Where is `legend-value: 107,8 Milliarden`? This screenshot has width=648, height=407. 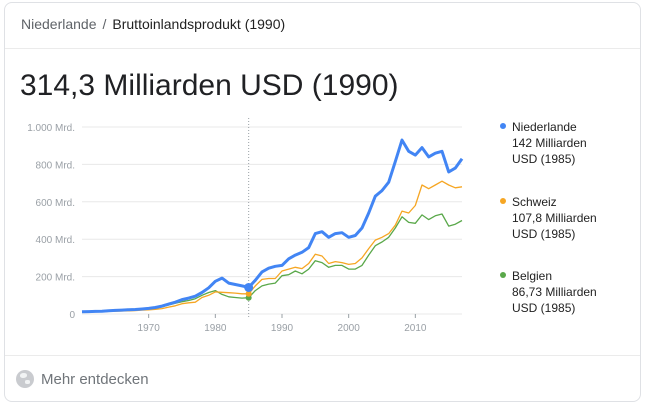
legend-value: 107,8 Milliarden is located at coordinates (554, 218).